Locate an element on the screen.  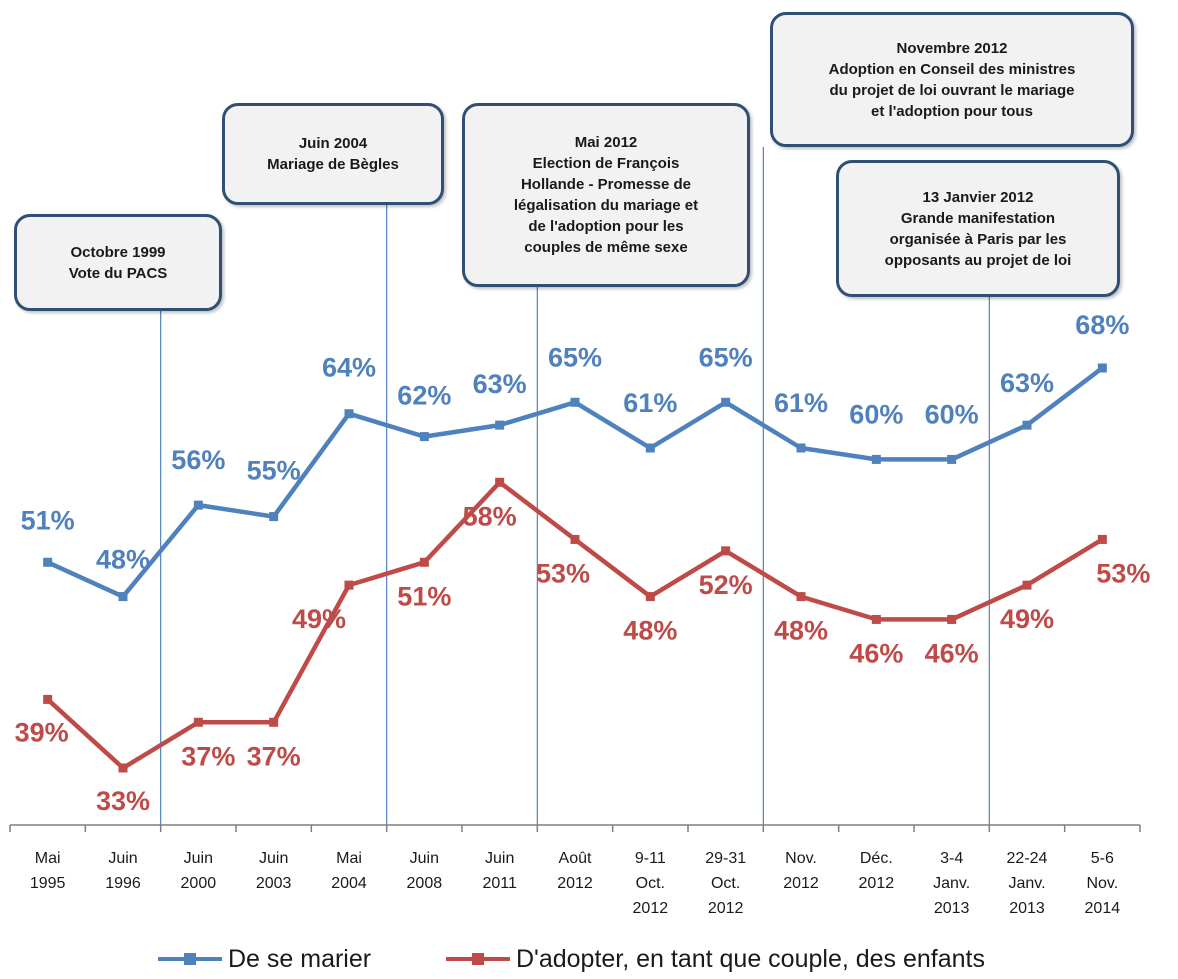
annotation-begles: Juin 2004 Mariage de Bègles is located at coordinates (333, 154).